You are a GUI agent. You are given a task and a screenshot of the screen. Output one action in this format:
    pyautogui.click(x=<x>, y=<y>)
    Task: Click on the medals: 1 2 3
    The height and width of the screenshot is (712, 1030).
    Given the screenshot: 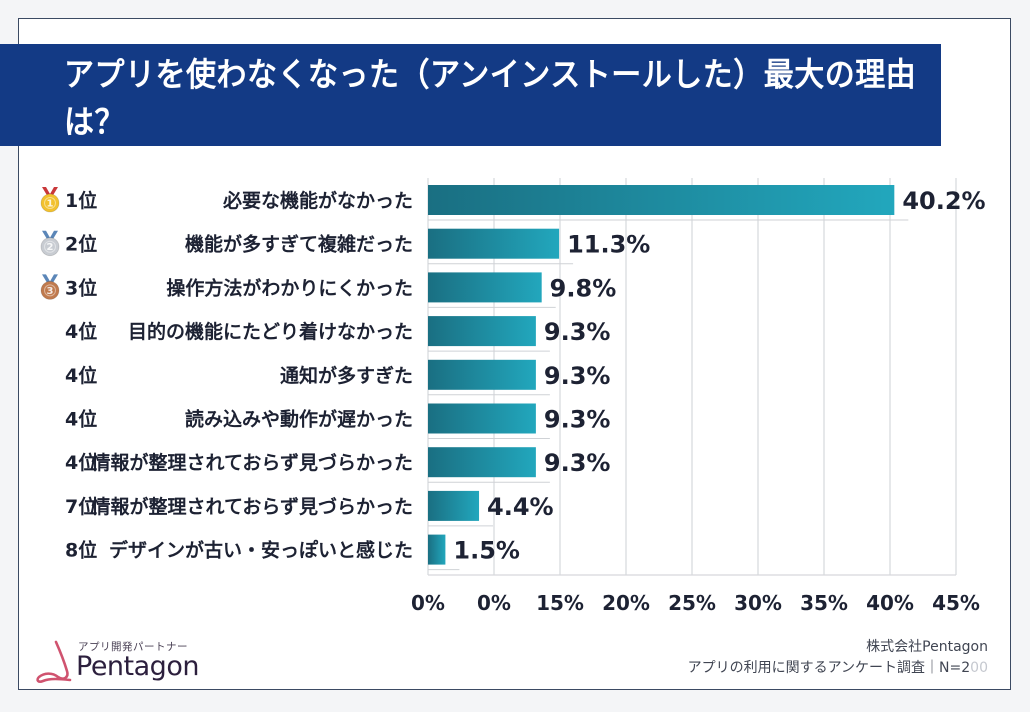 What is the action you would take?
    pyautogui.click(x=50, y=243)
    